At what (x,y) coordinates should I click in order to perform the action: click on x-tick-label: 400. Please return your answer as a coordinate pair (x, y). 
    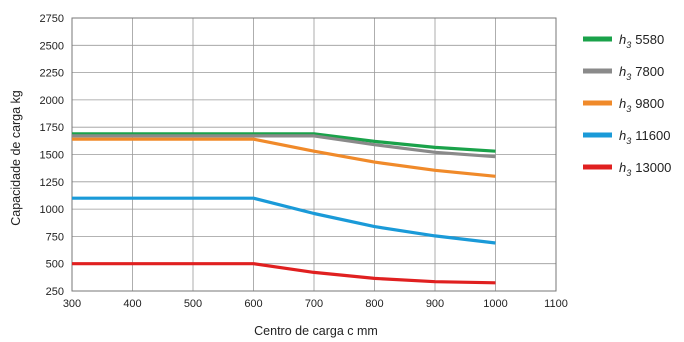
    Looking at the image, I should click on (132, 304).